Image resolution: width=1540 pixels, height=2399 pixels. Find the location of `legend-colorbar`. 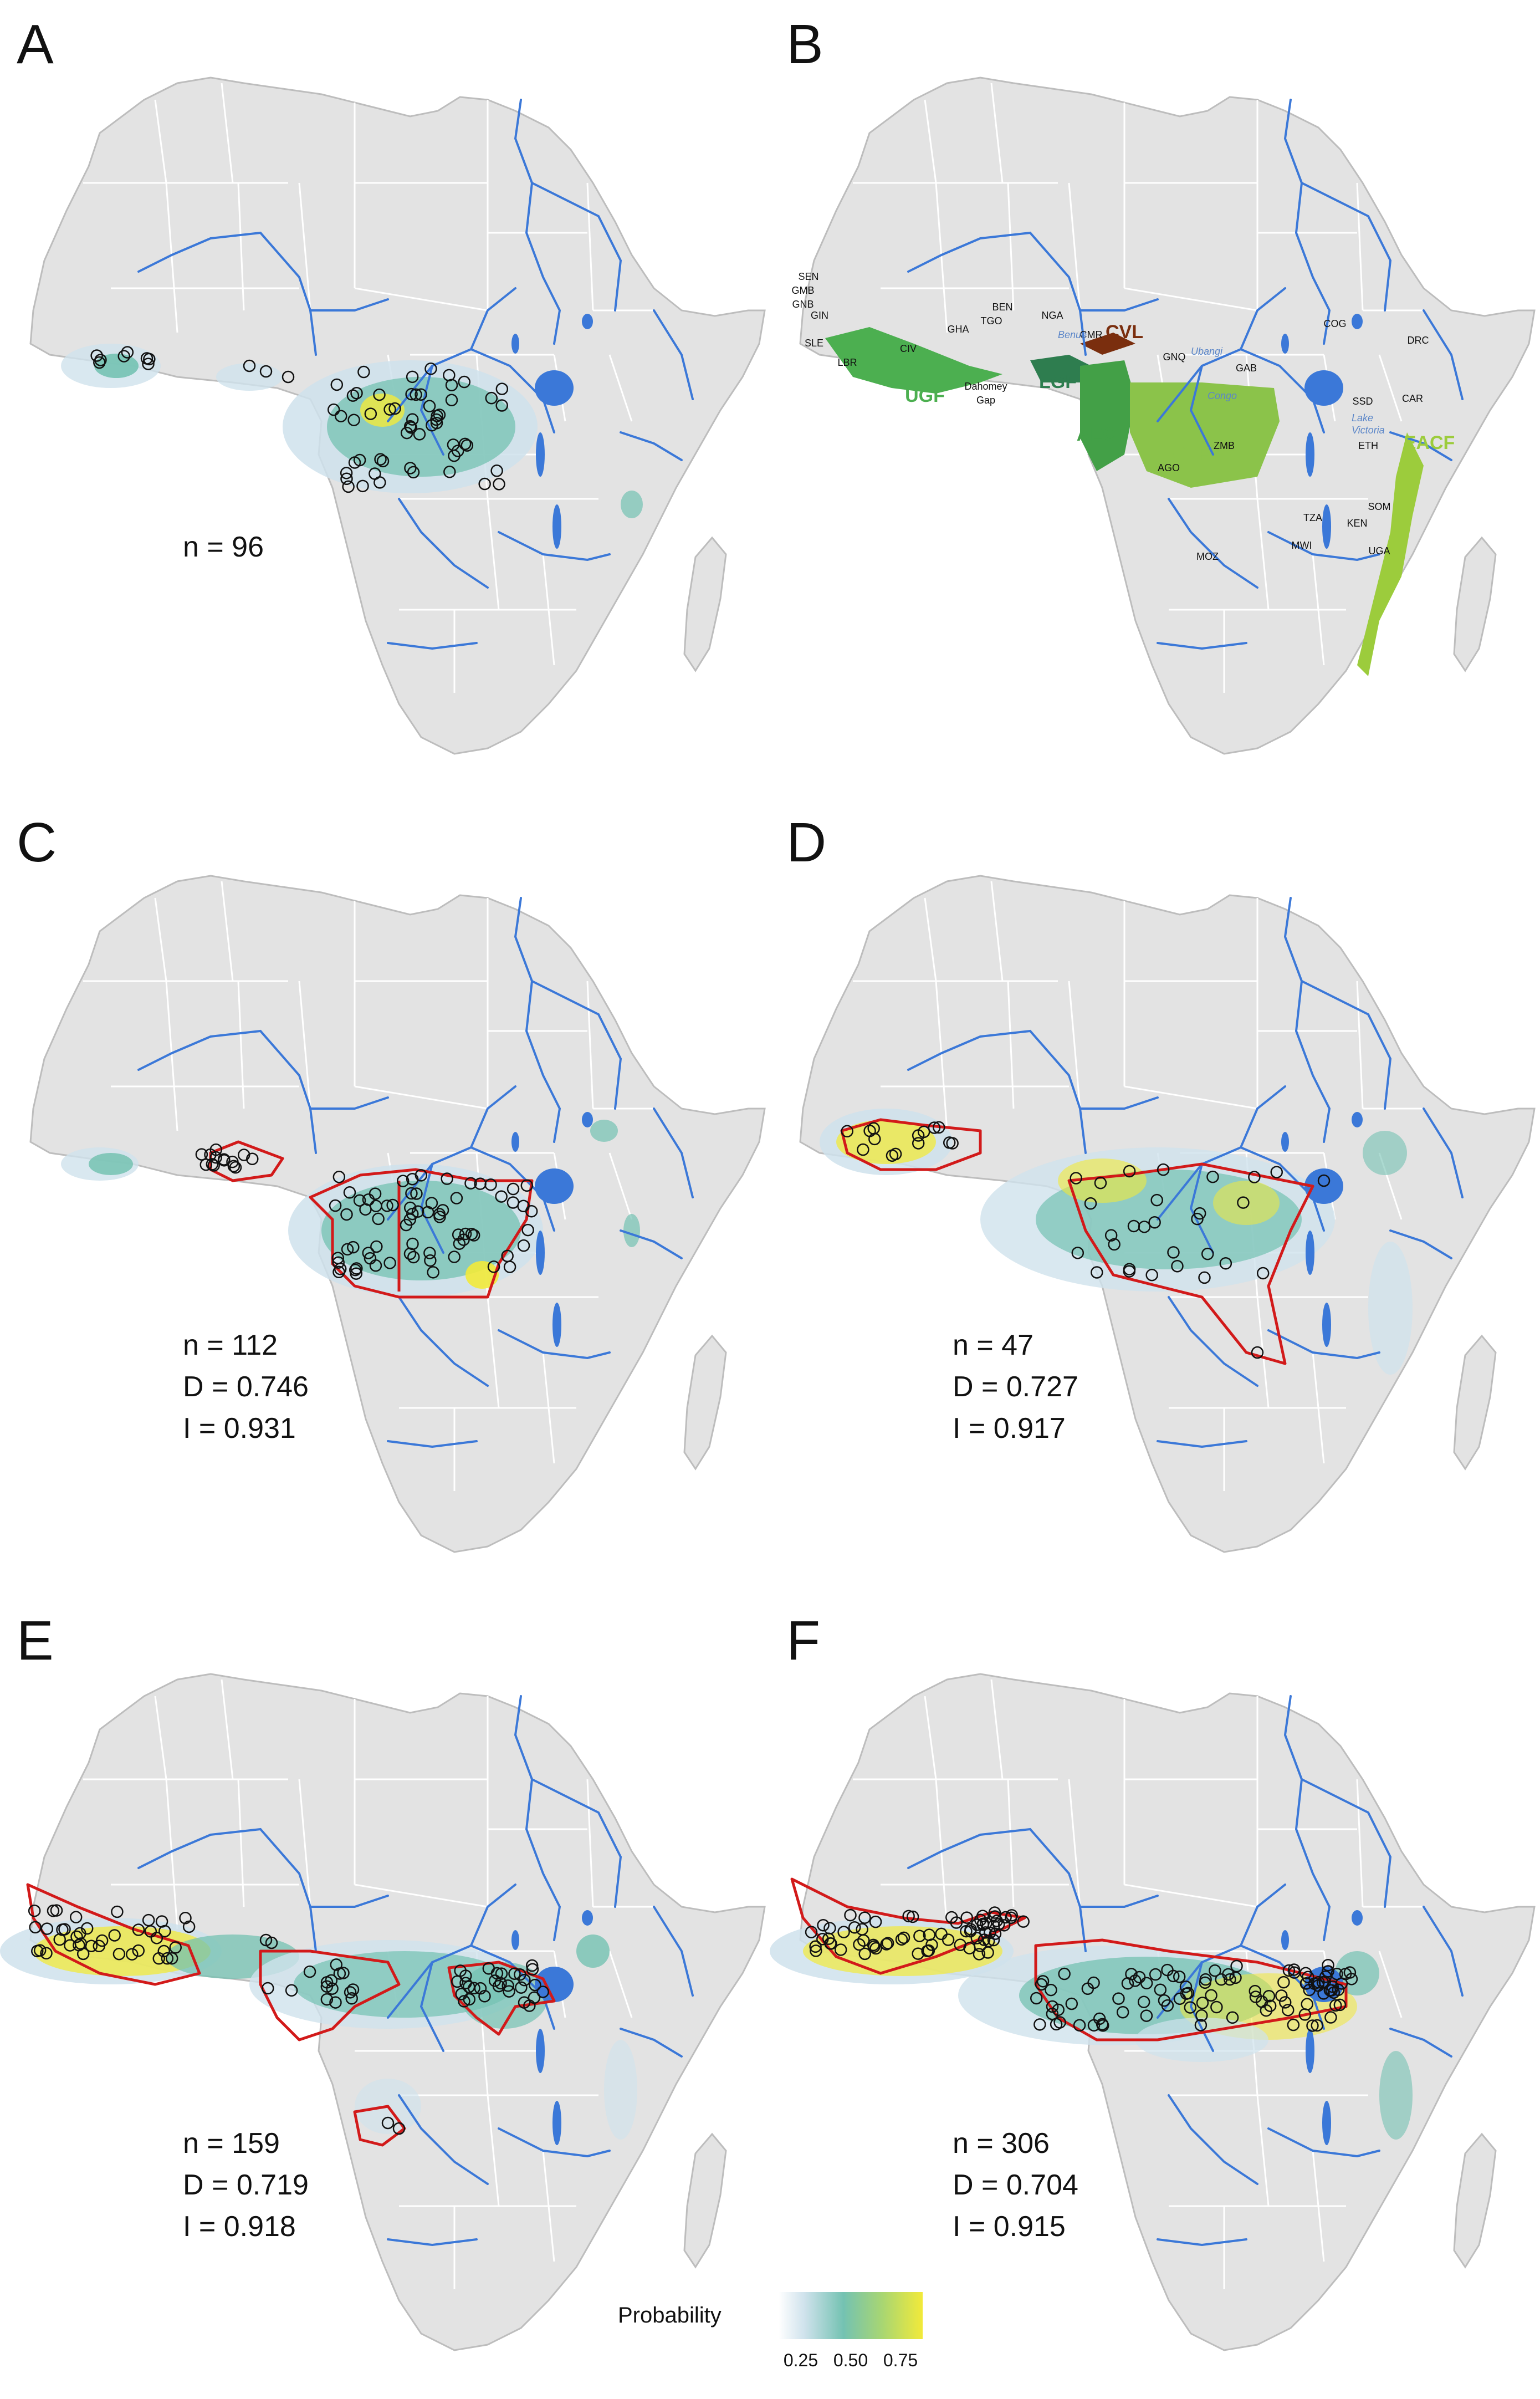

legend-colorbar is located at coordinates (851, 2316).